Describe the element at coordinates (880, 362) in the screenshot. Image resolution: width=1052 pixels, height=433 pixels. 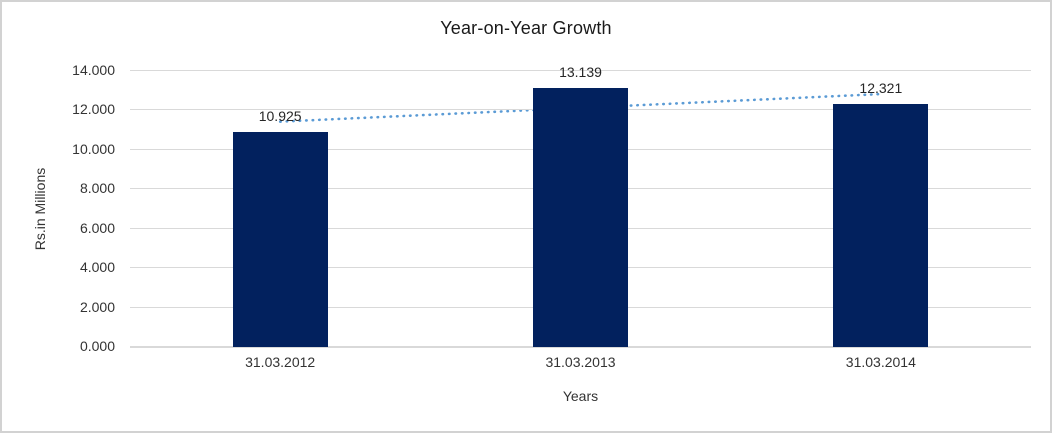
I see `x-tick-label: 31.03.2014` at that location.